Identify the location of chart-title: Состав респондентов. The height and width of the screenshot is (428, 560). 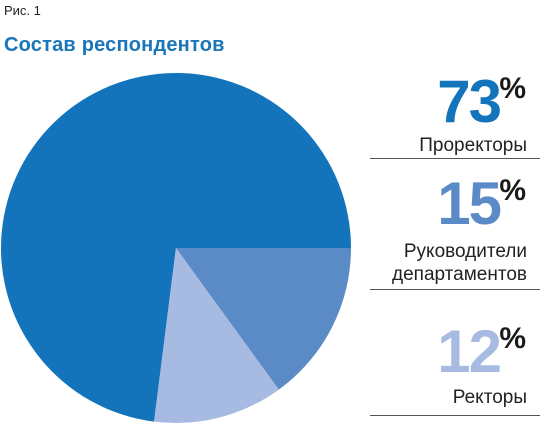
(114, 45).